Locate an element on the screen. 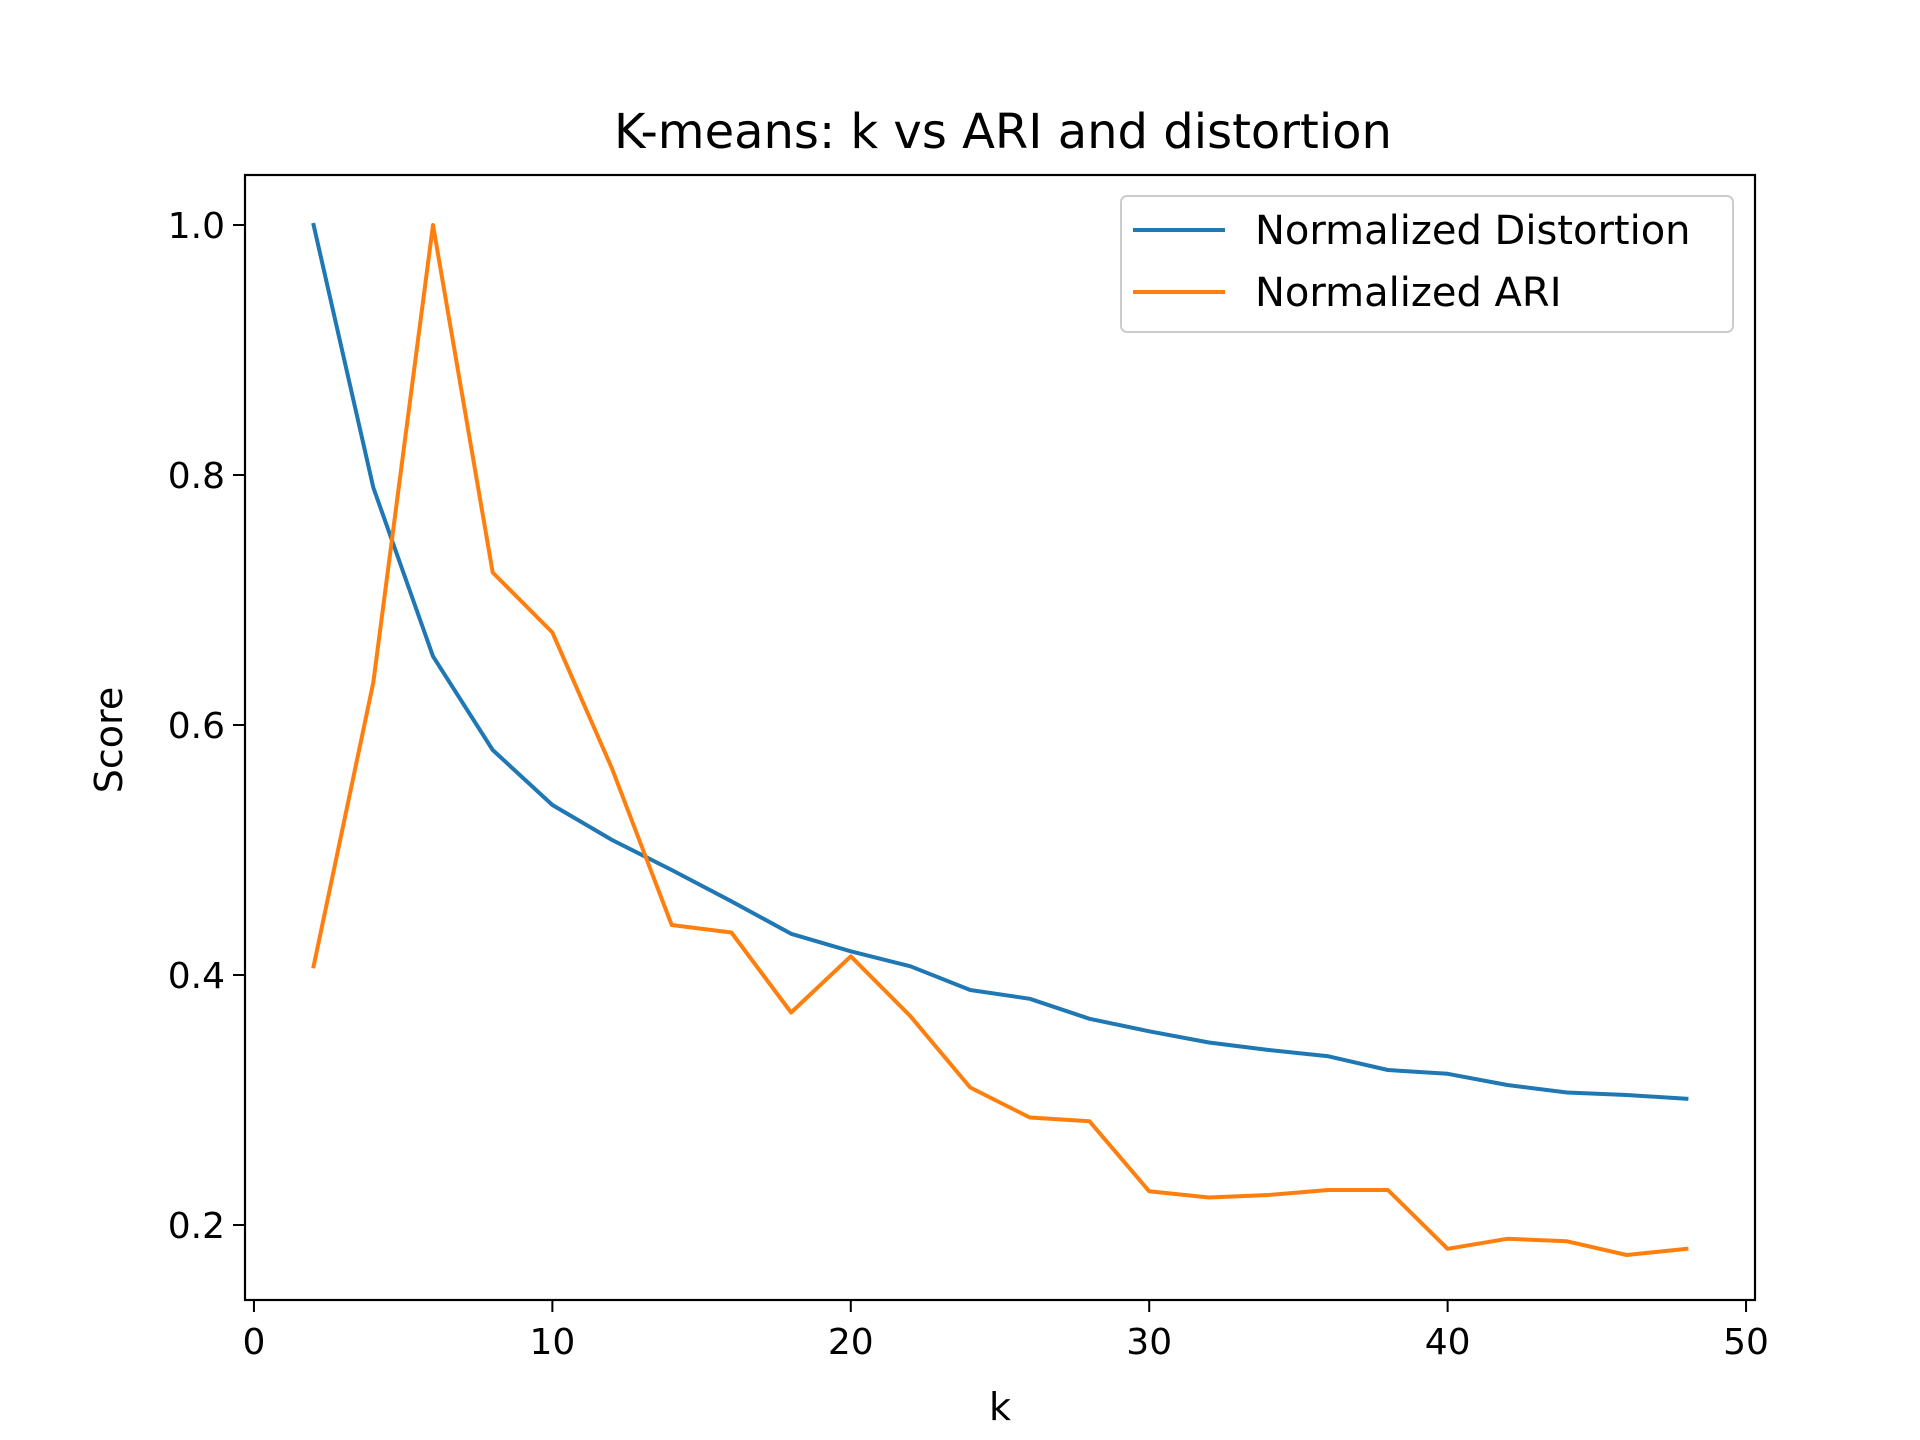 The height and width of the screenshot is (1440, 1920). chart-title: K-means: k vs ARI and distortion is located at coordinates (1003, 132).